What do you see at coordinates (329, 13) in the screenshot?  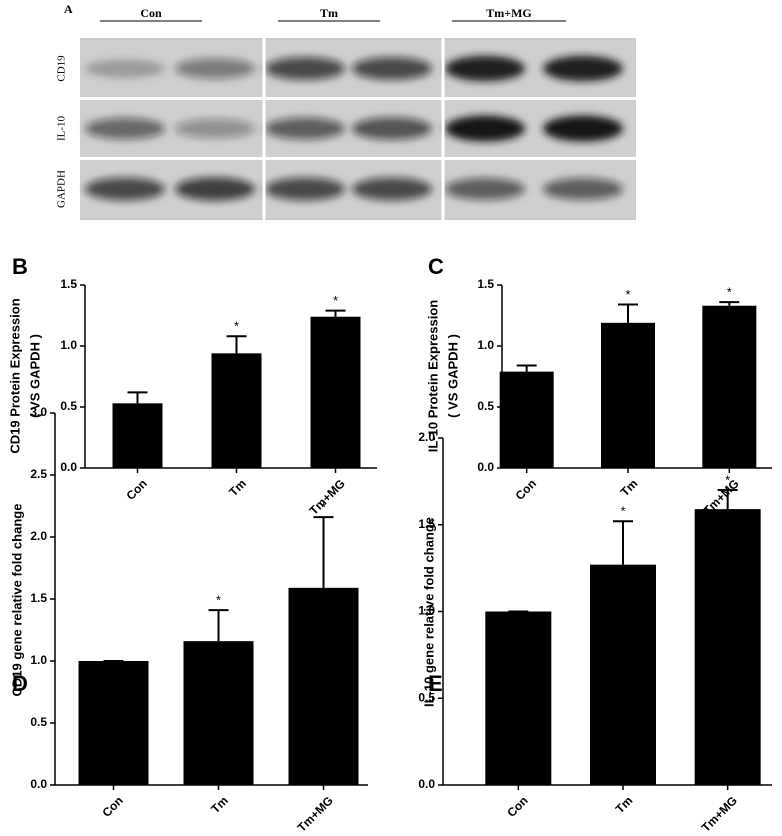 I see `group-label: Tm` at bounding box center [329, 13].